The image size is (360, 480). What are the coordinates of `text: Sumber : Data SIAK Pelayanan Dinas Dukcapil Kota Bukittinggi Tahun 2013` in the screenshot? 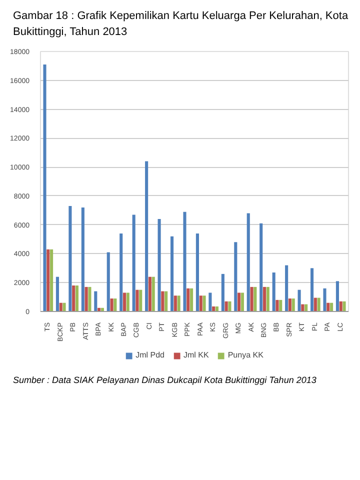 It's located at (164, 380).